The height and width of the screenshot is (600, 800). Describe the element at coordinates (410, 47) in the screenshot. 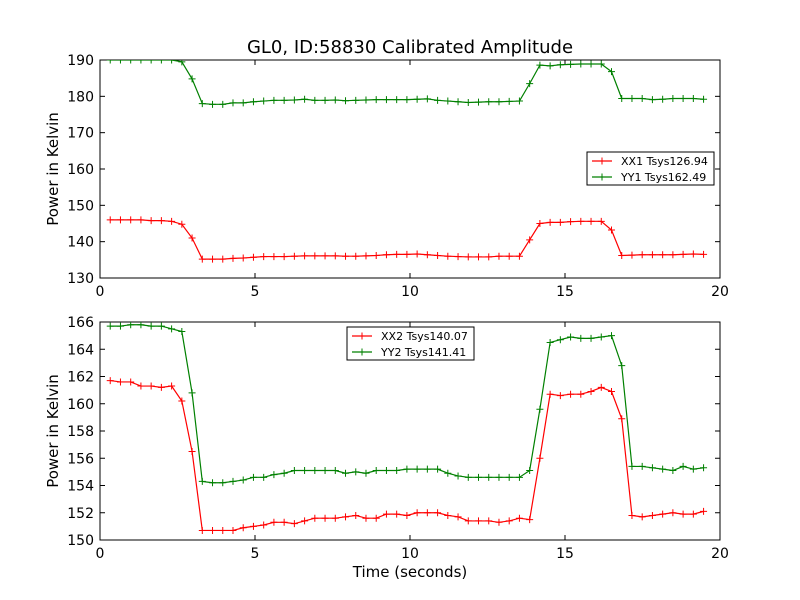

I see `chart-title: GL0, ID:58830 Calibrated Amplitude` at that location.